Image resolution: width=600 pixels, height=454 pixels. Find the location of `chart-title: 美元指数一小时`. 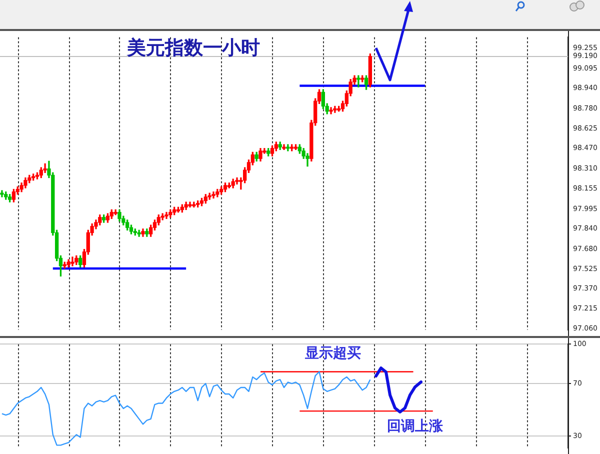

chart-title: 美元指数一小时 is located at coordinates (193, 47).